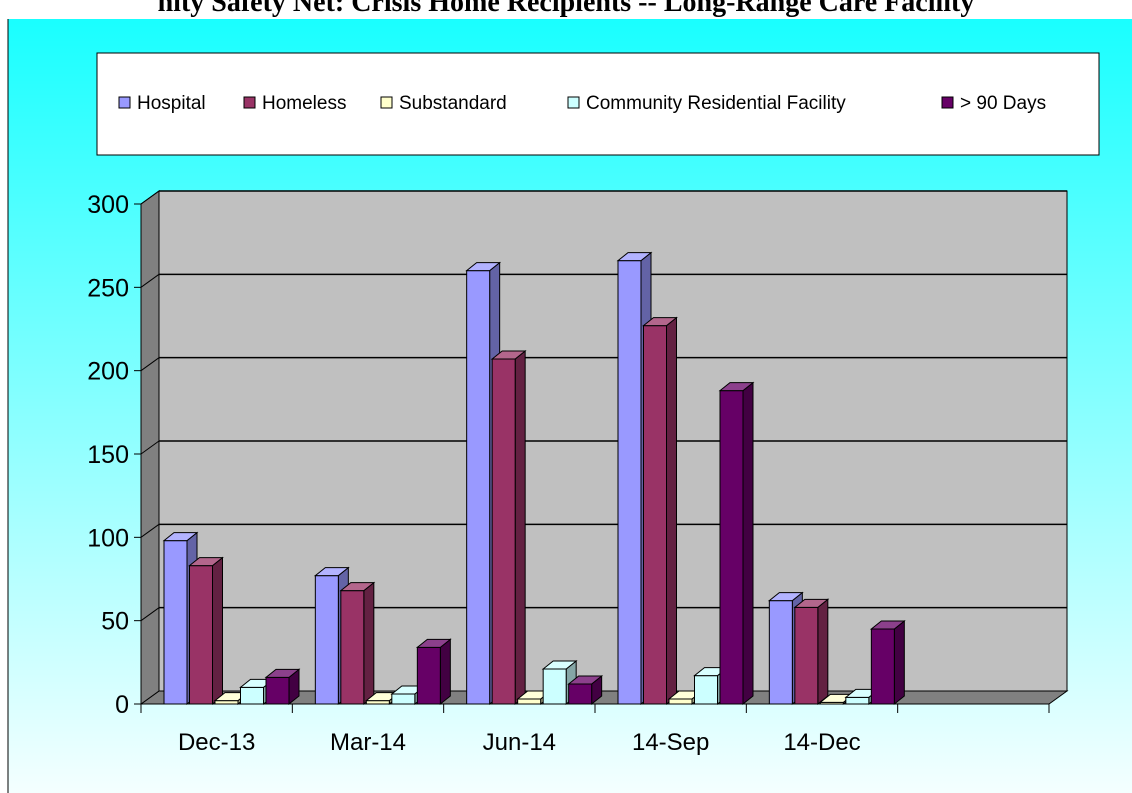 The height and width of the screenshot is (793, 1132). What do you see at coordinates (108, 455) in the screenshot?
I see `y-tick-label-3: 150` at bounding box center [108, 455].